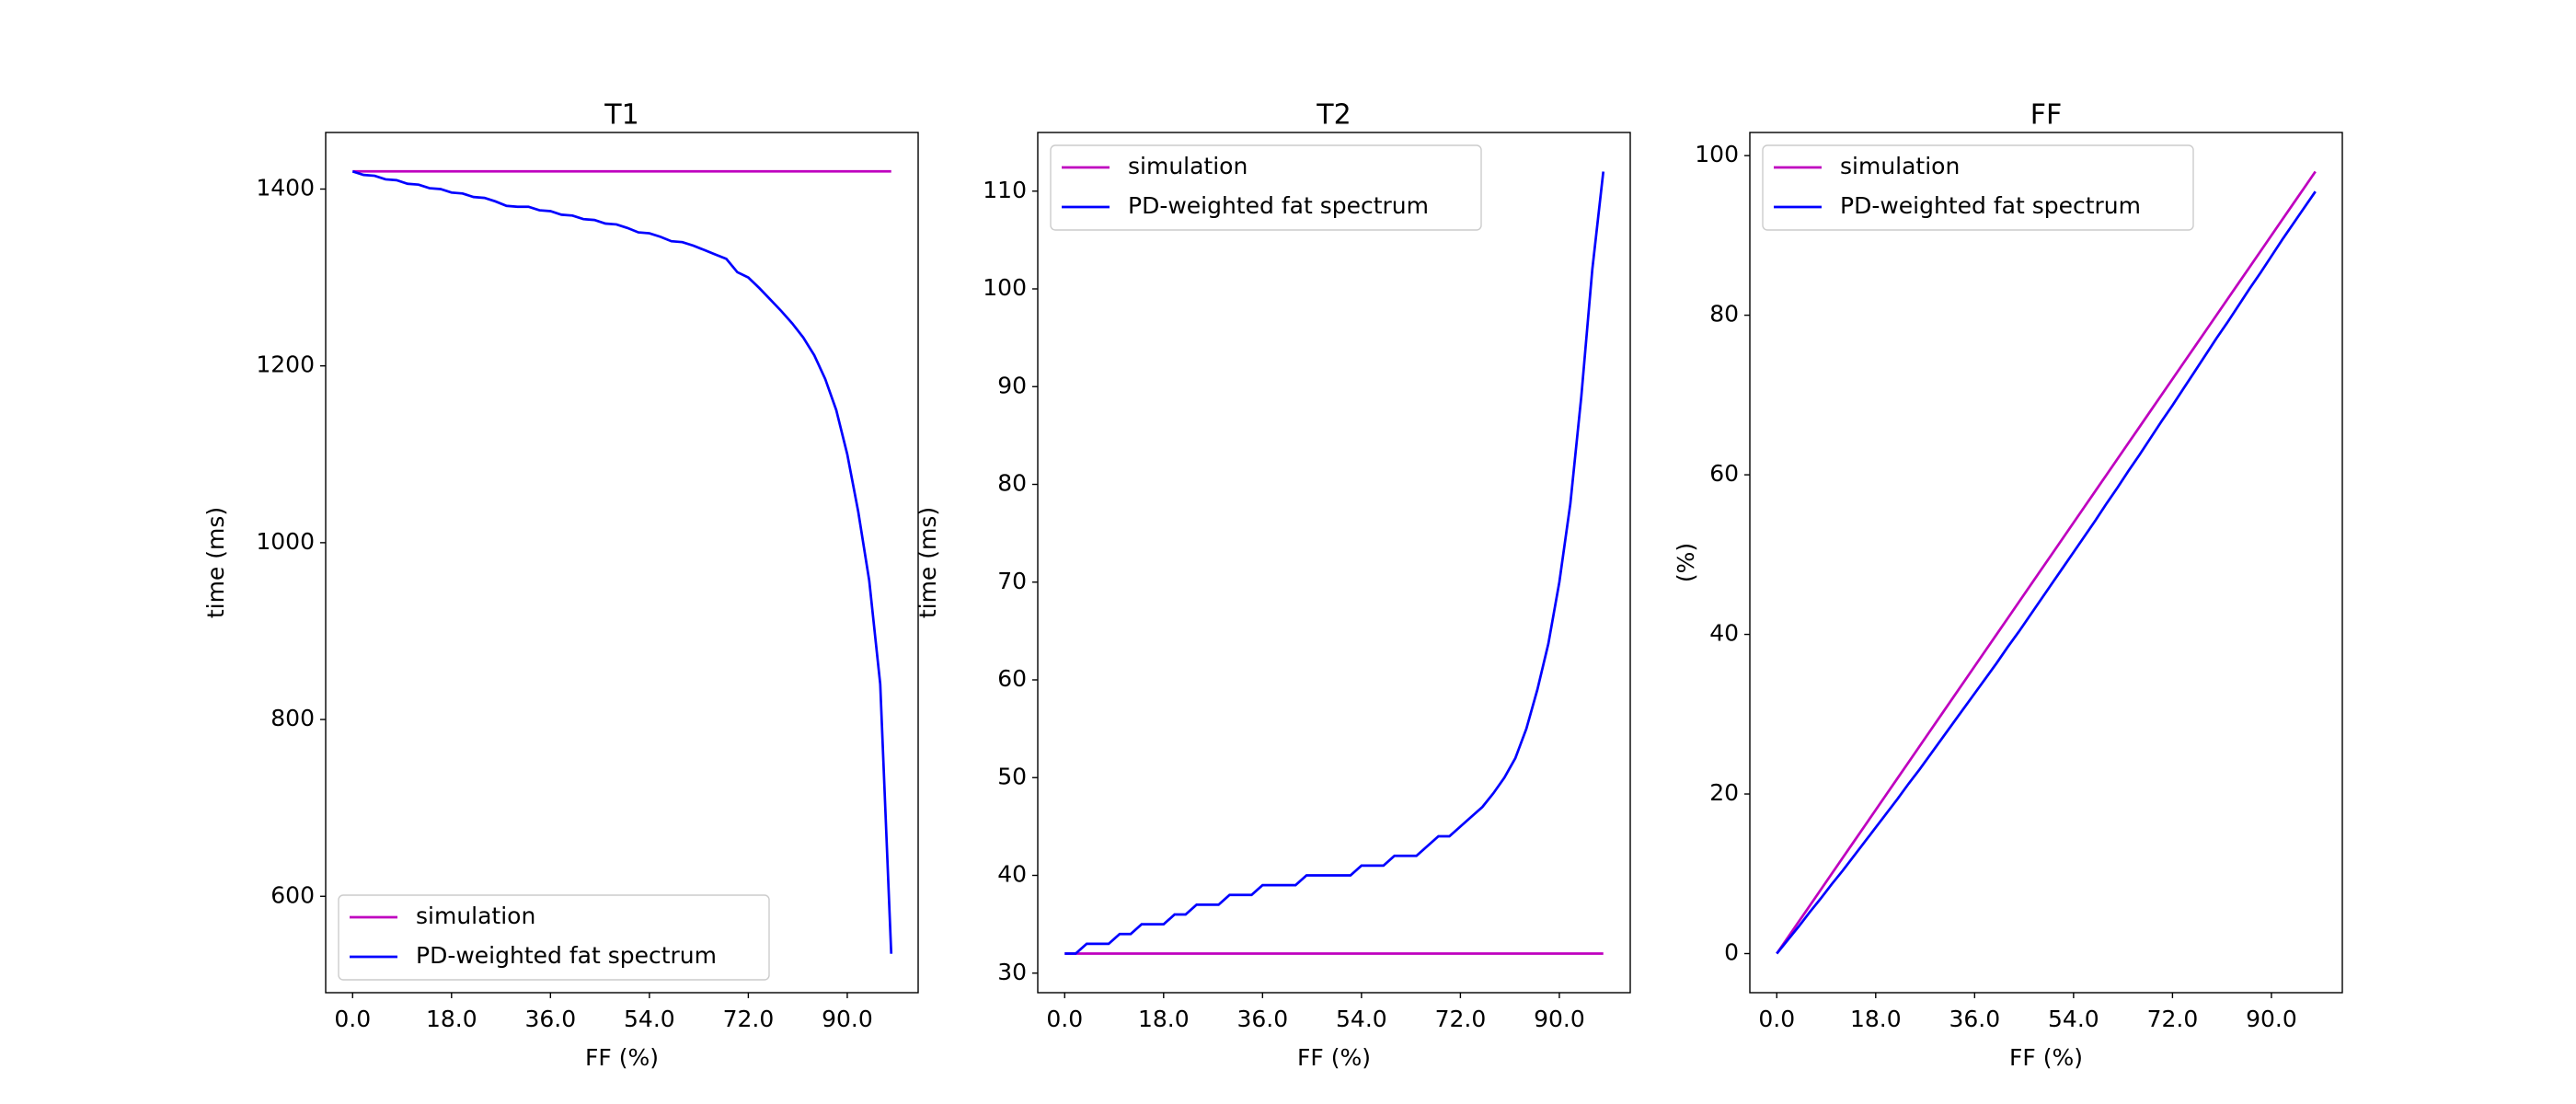  What do you see at coordinates (1012, 385) in the screenshot?
I see `y-tick-label: 90` at bounding box center [1012, 385].